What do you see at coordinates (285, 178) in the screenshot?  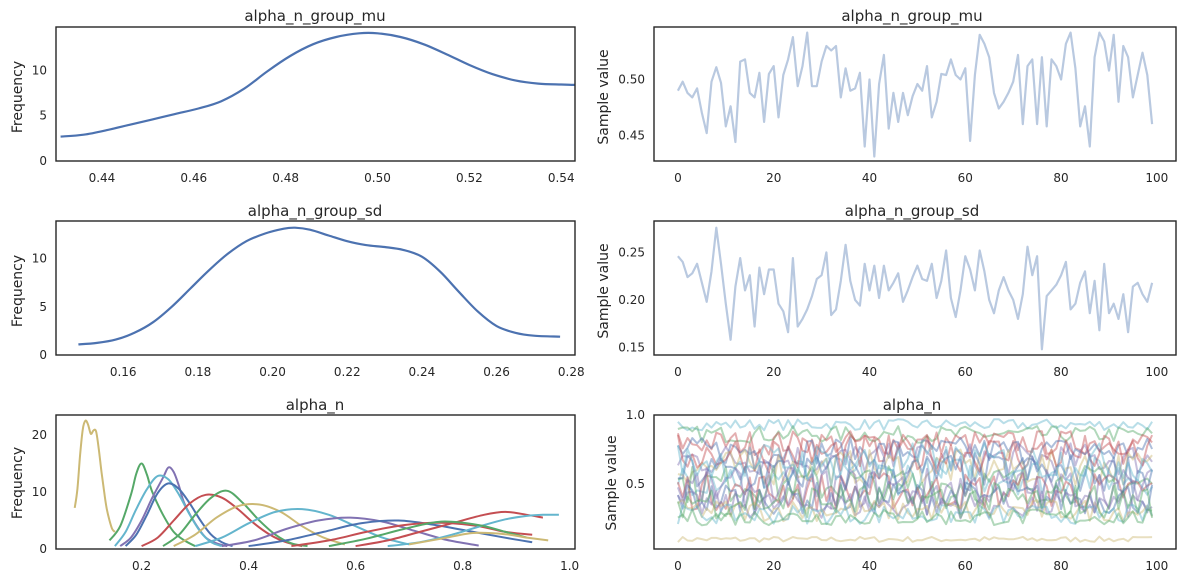 I see `x-tick-label: 0.48` at bounding box center [285, 178].